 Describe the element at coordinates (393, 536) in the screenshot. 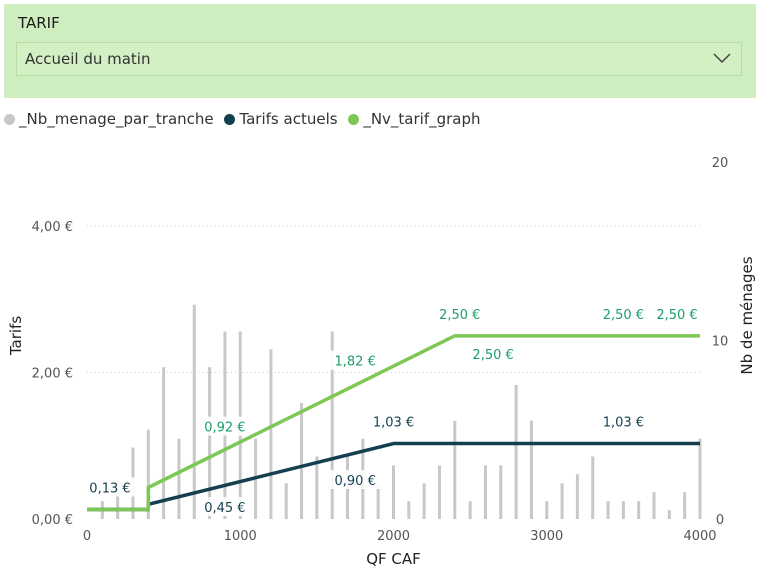

I see `x-tick-label: 2000` at that location.